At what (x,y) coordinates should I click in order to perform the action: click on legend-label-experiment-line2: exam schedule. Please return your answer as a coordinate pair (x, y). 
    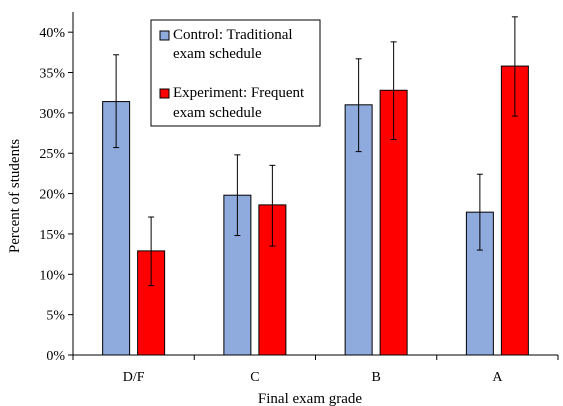
    Looking at the image, I should click on (217, 113).